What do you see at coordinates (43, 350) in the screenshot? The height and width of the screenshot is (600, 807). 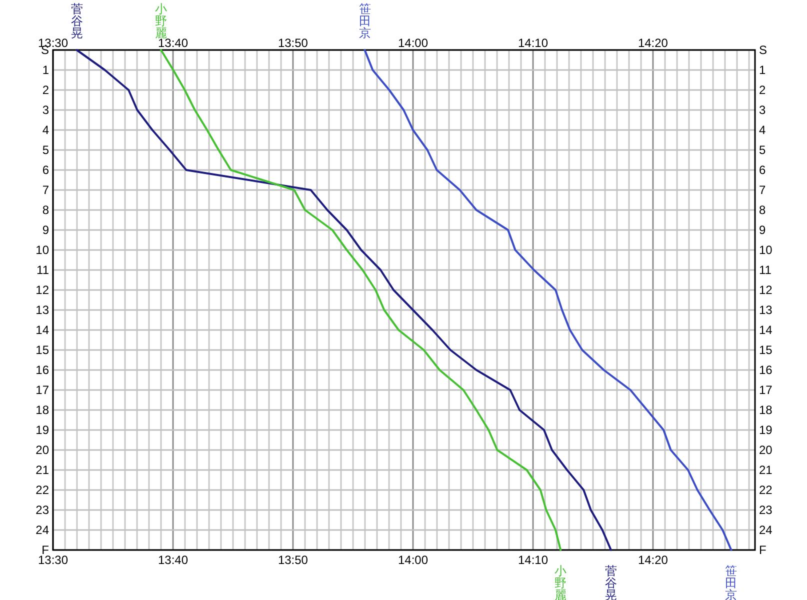 I see `y-tick-label: 15` at bounding box center [43, 350].